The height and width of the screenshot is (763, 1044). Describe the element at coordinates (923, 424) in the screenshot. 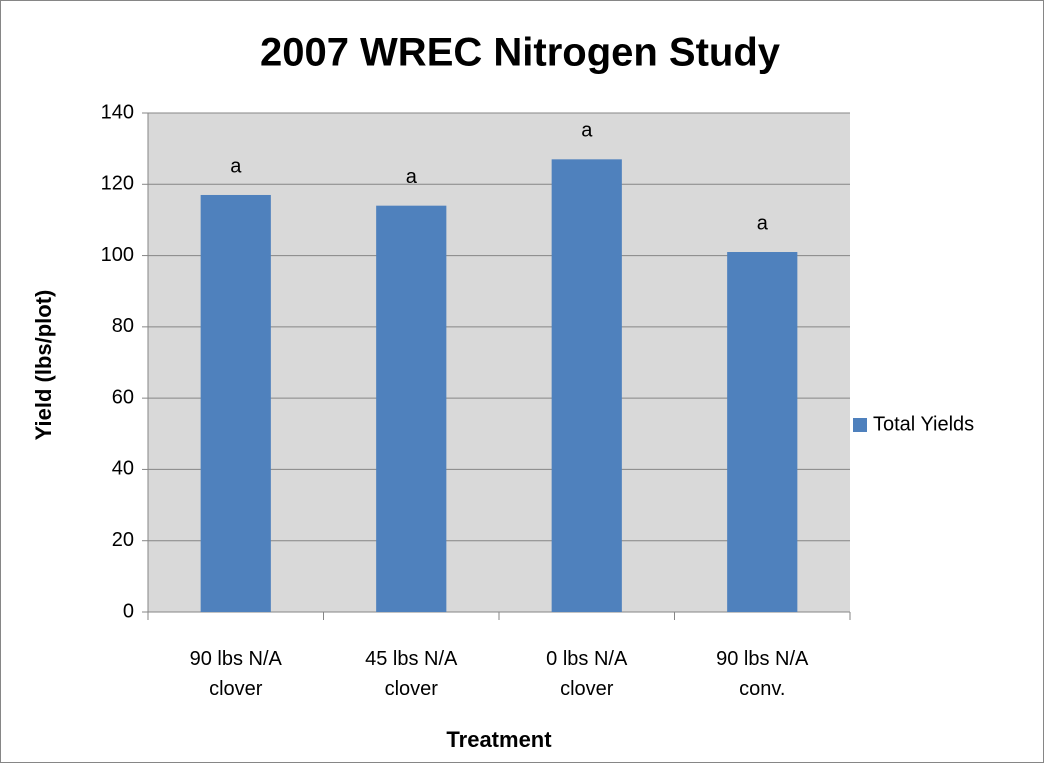

I see `legend-label: Total Yields` at that location.